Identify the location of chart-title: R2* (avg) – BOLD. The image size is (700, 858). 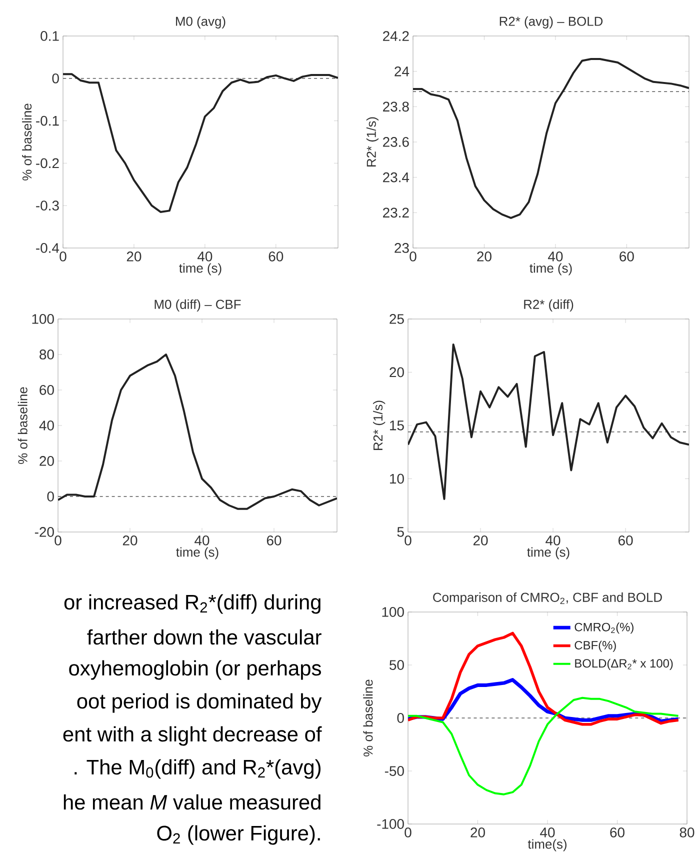
(551, 22).